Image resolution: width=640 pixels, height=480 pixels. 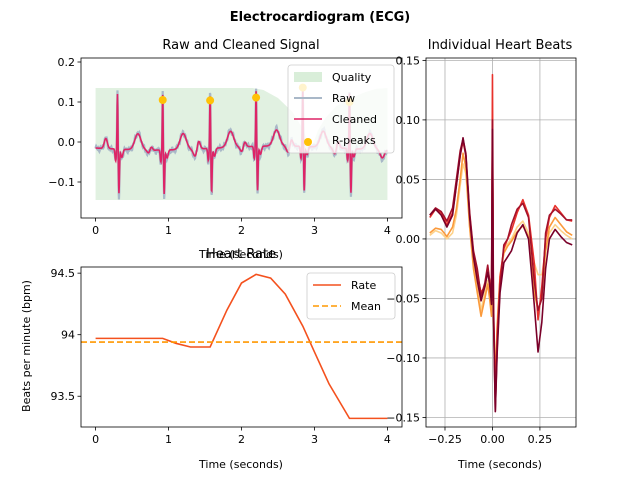 I want to click on heart-beats-y-tick-label: 0.00, so click(x=408, y=239).